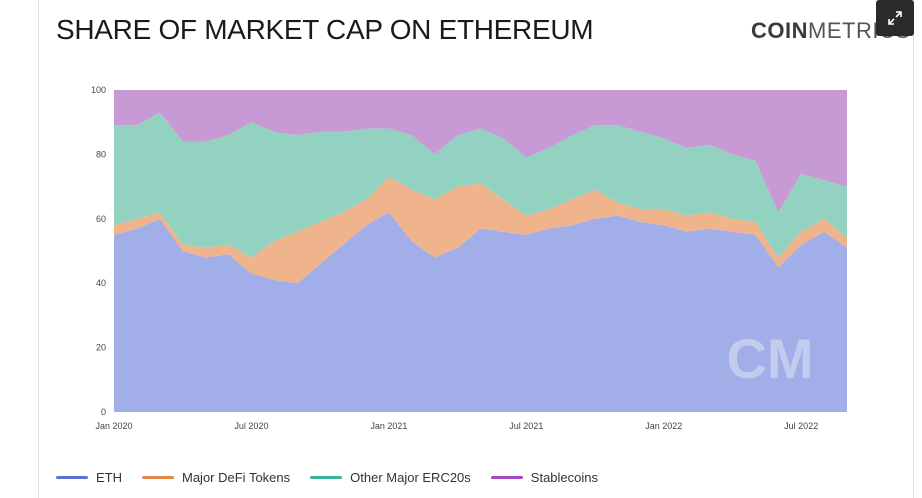  I want to click on expand-icon, so click(895, 18).